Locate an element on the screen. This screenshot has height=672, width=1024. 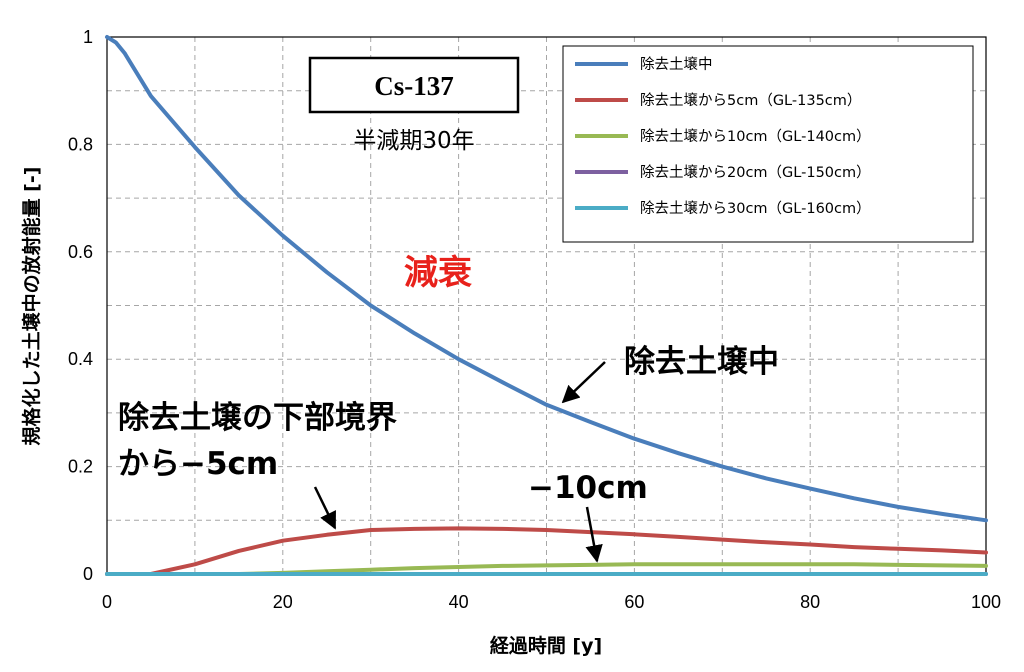
y-tick-label: 0.8 is located at coordinates (80, 144).